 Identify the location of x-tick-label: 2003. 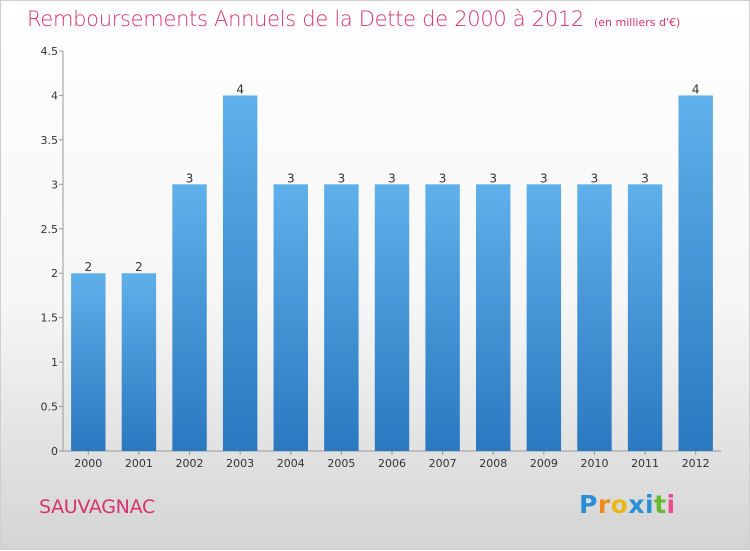
(240, 463).